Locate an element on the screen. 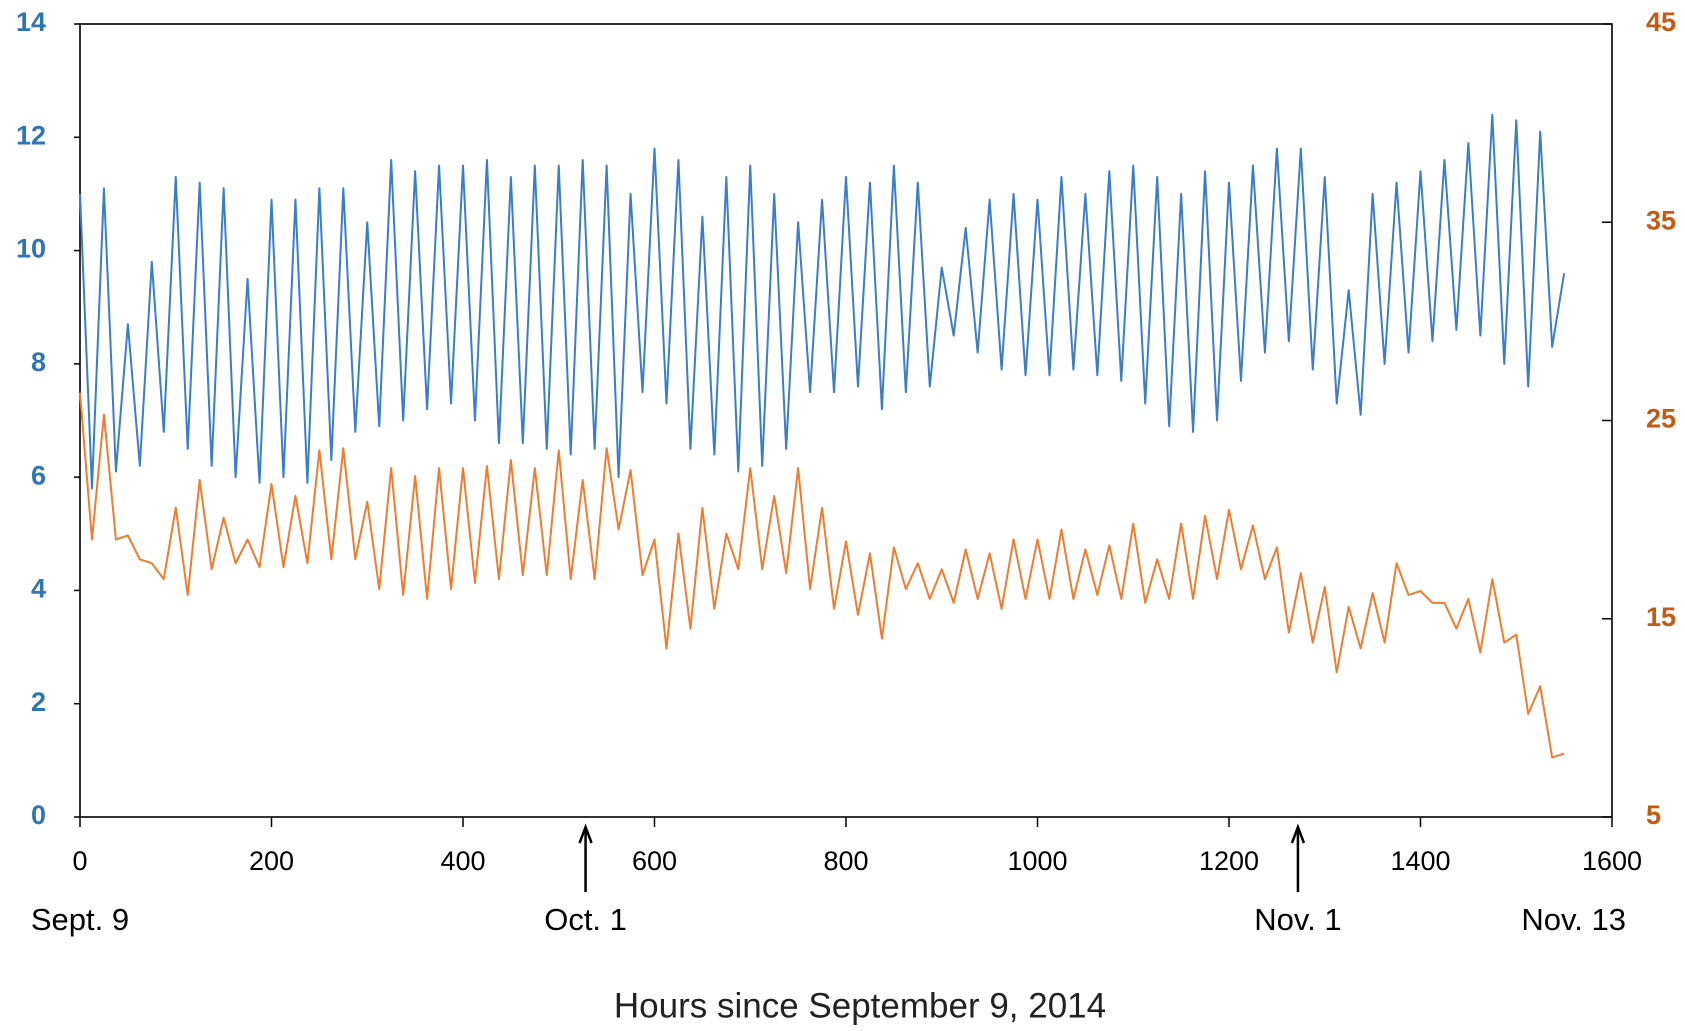 The image size is (1685, 1031). x-tick-label: 1200 is located at coordinates (1229, 861).